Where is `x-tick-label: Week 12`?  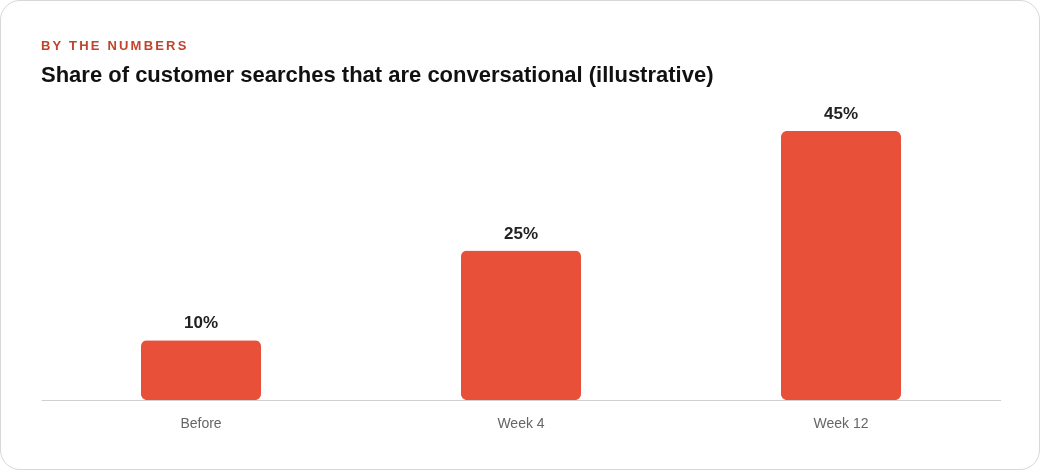
x-tick-label: Week 12 is located at coordinates (841, 422).